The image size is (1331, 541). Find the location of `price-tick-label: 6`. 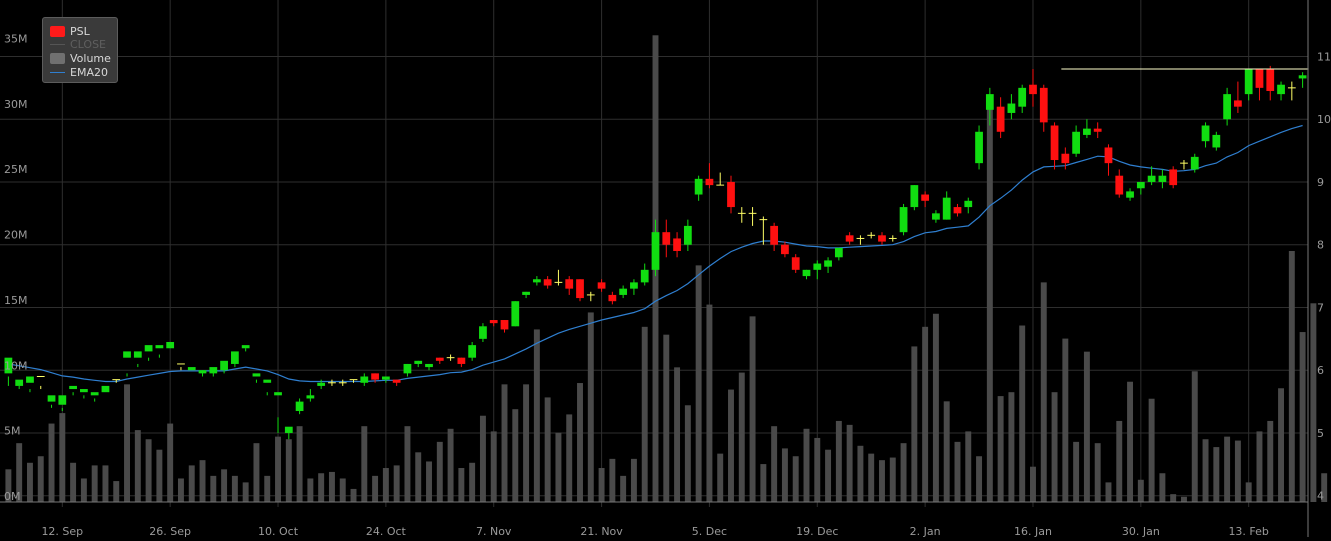

price-tick-label: 6 is located at coordinates (1320, 370).